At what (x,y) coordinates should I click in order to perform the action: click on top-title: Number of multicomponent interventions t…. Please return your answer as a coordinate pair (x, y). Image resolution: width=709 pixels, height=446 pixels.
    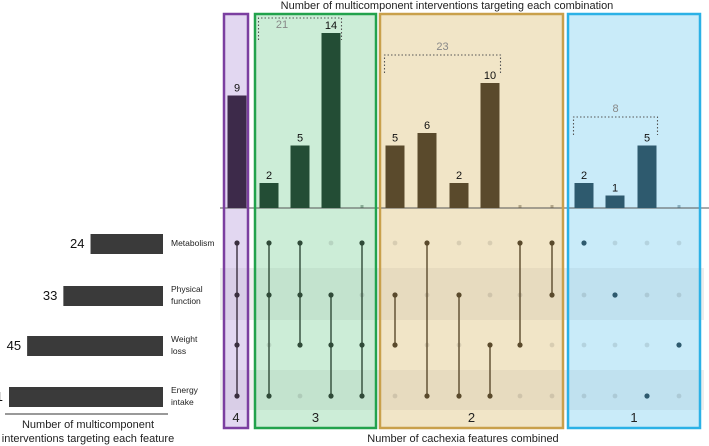
    Looking at the image, I should click on (447, 6).